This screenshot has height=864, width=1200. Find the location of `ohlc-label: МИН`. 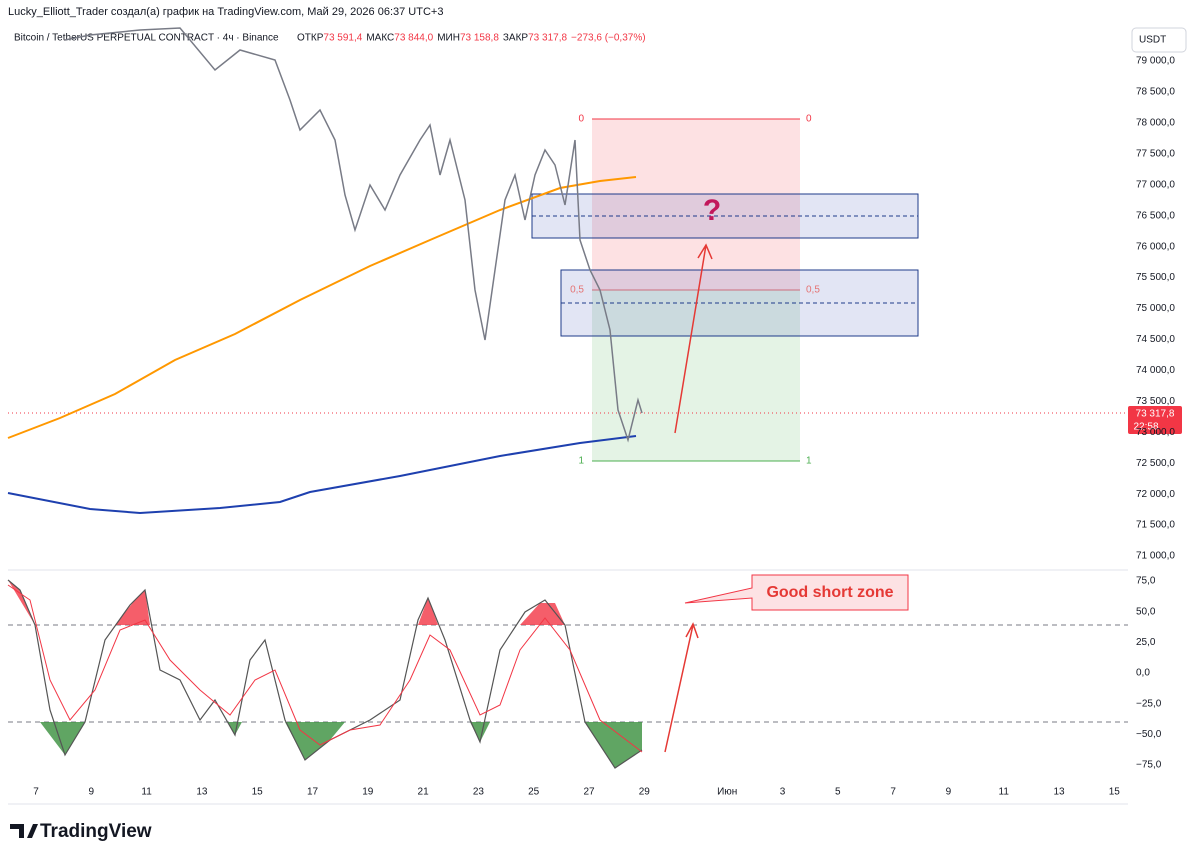

ohlc-label: МИН is located at coordinates (448, 38).